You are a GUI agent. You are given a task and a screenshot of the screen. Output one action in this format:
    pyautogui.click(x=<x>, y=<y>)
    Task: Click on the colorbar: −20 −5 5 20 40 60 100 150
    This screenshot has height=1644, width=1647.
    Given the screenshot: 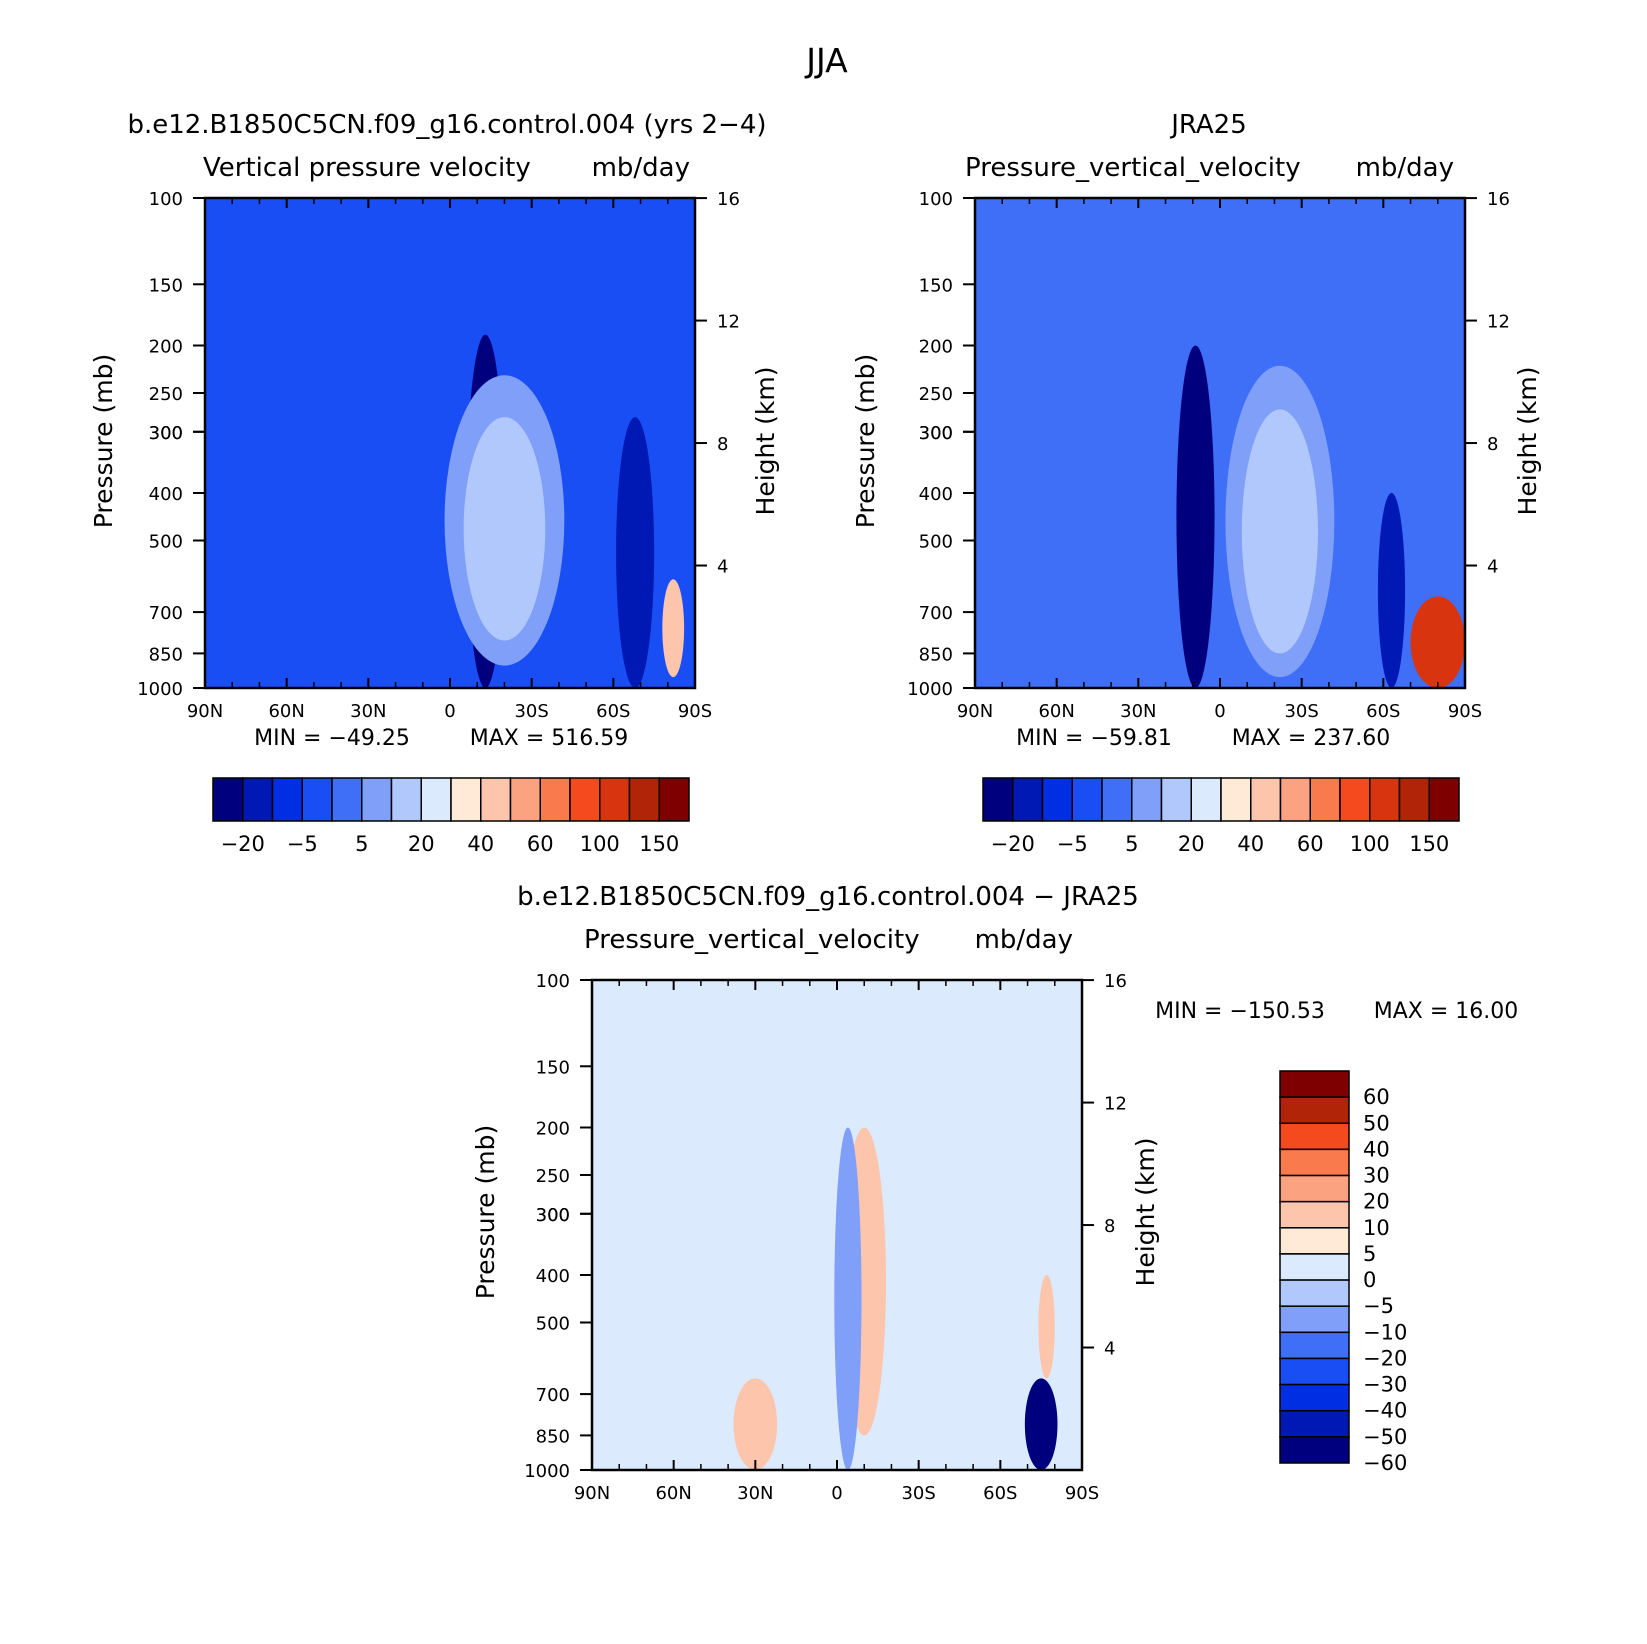 What is the action you would take?
    pyautogui.click(x=1221, y=816)
    